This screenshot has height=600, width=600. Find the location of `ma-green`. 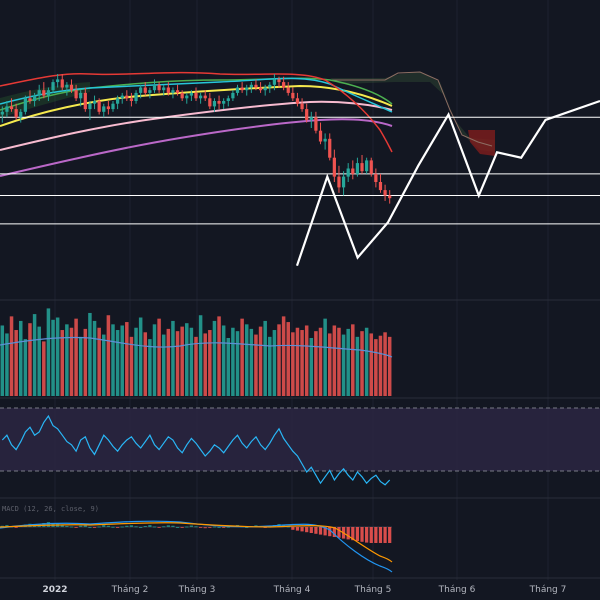

ma-green is located at coordinates (196, 94).